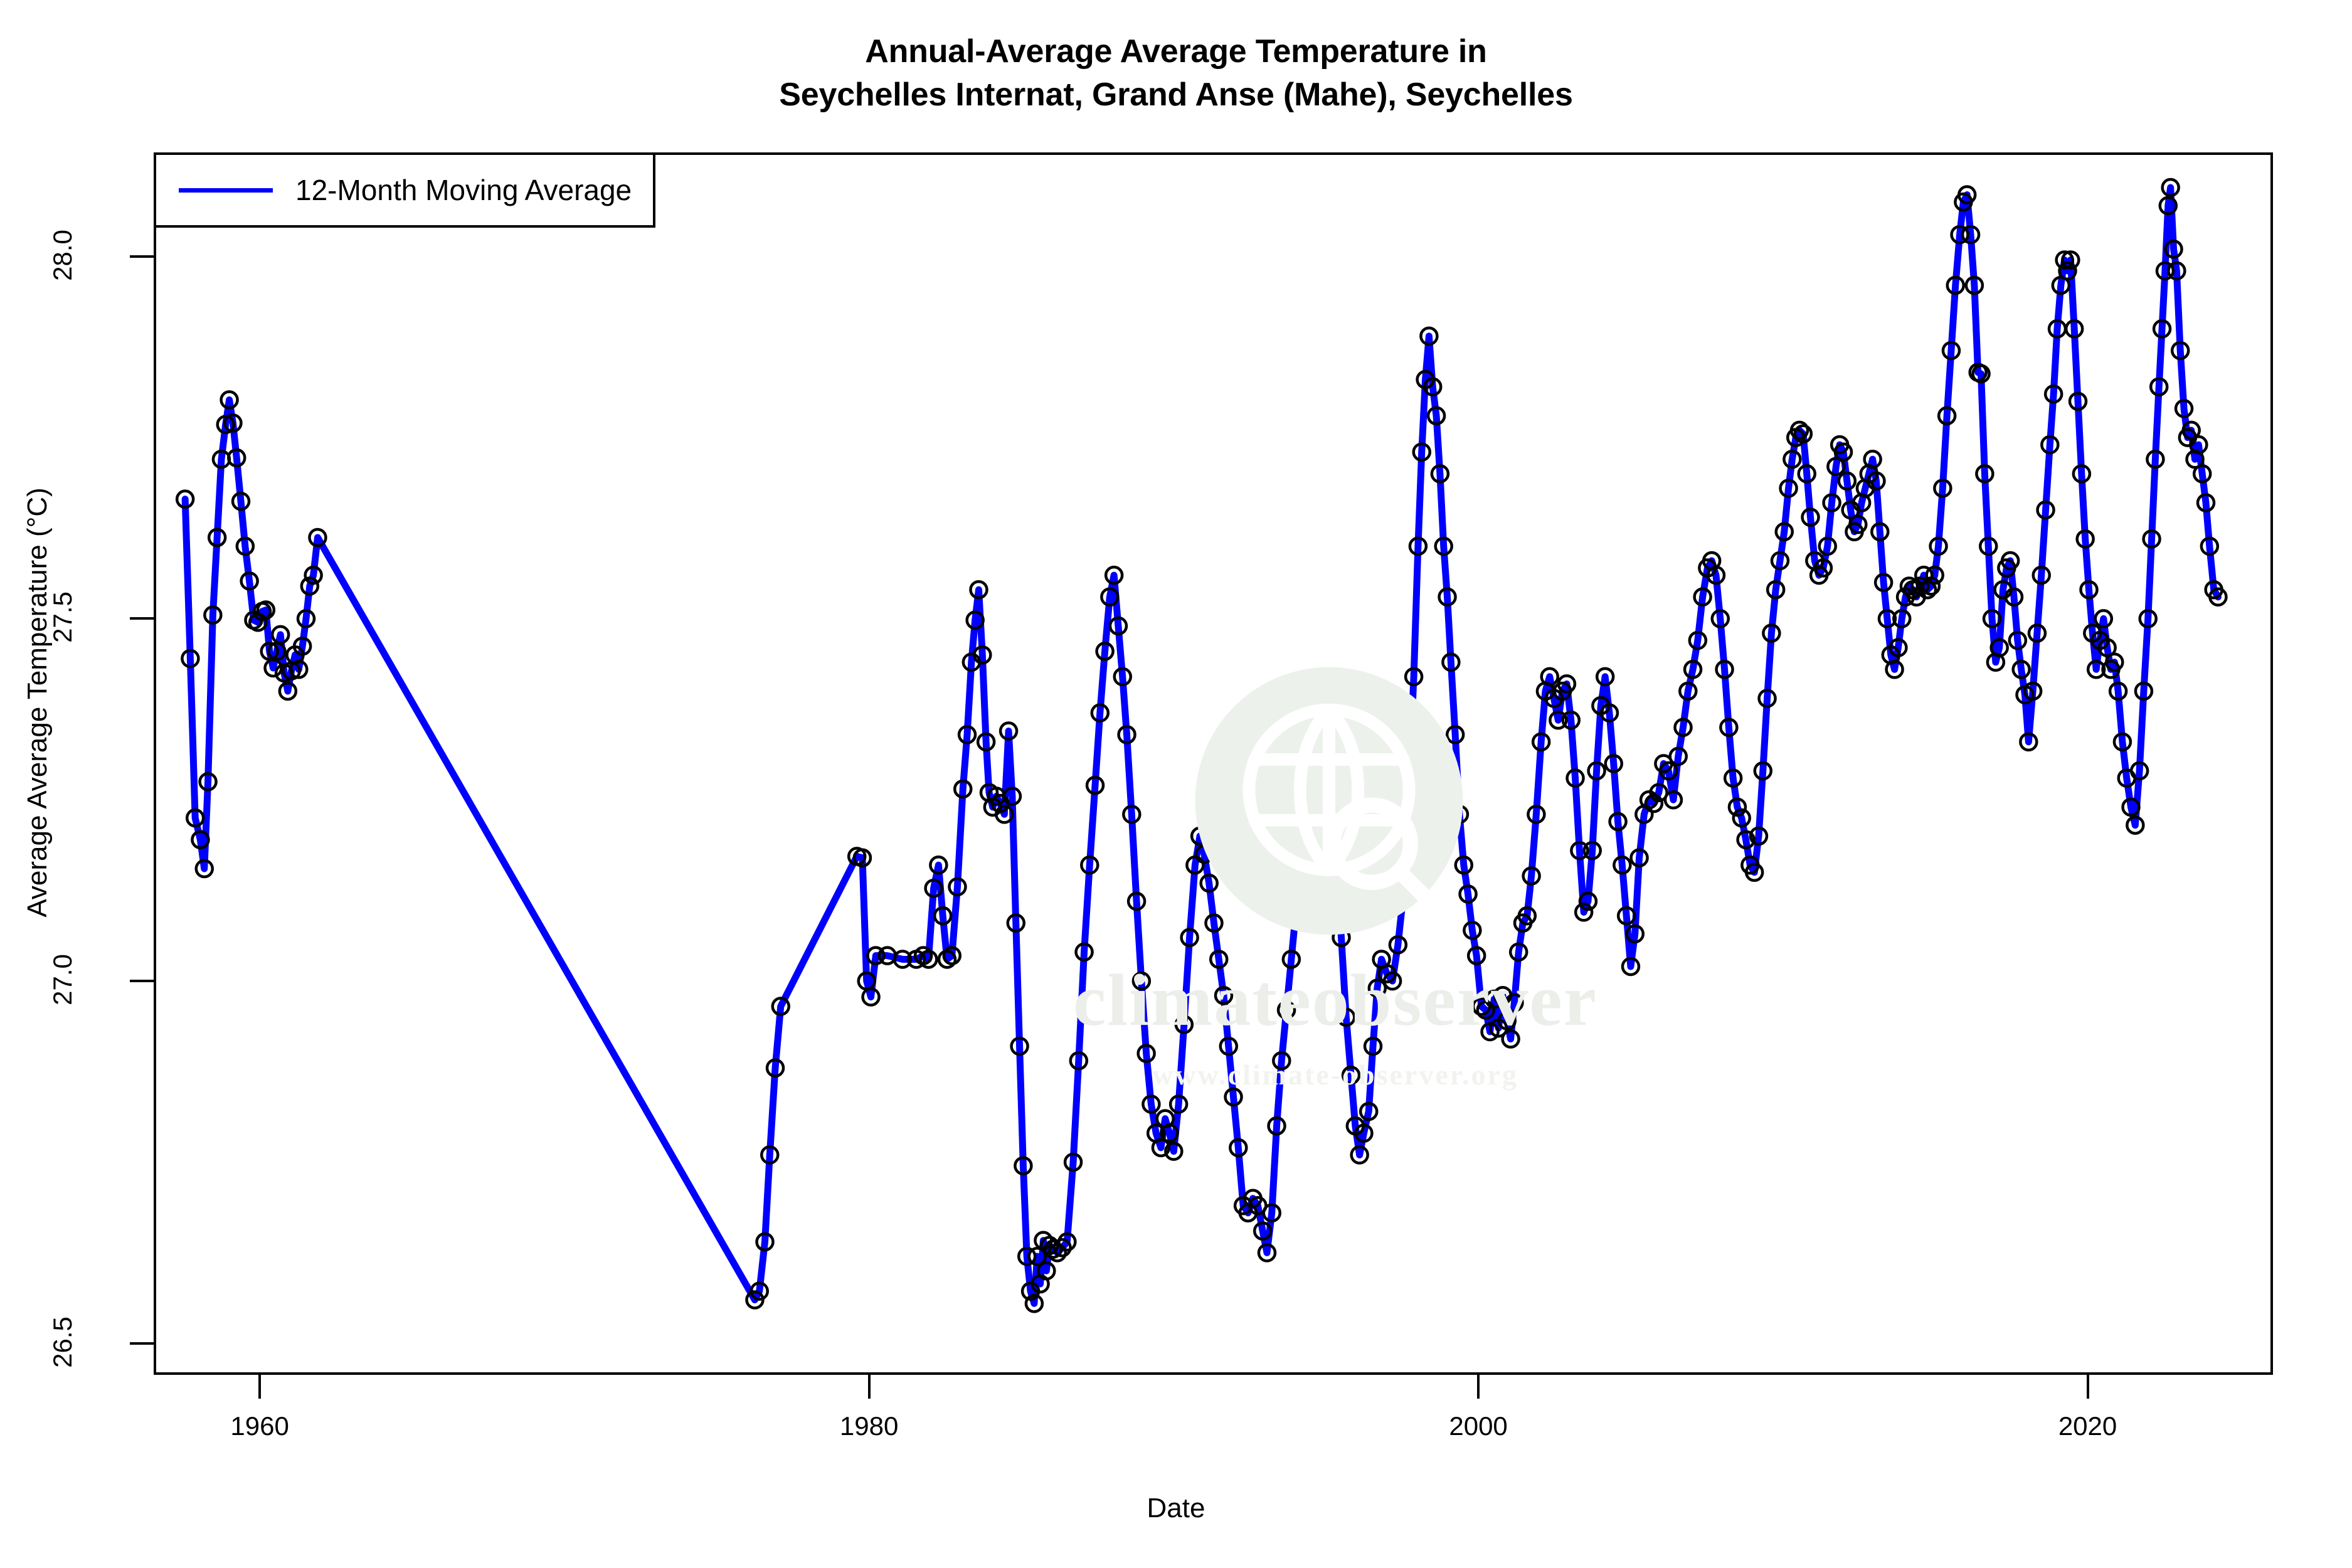 The width and height of the screenshot is (2352, 1568). What do you see at coordinates (142, 256) in the screenshot?
I see `y-tick-mark` at bounding box center [142, 256].